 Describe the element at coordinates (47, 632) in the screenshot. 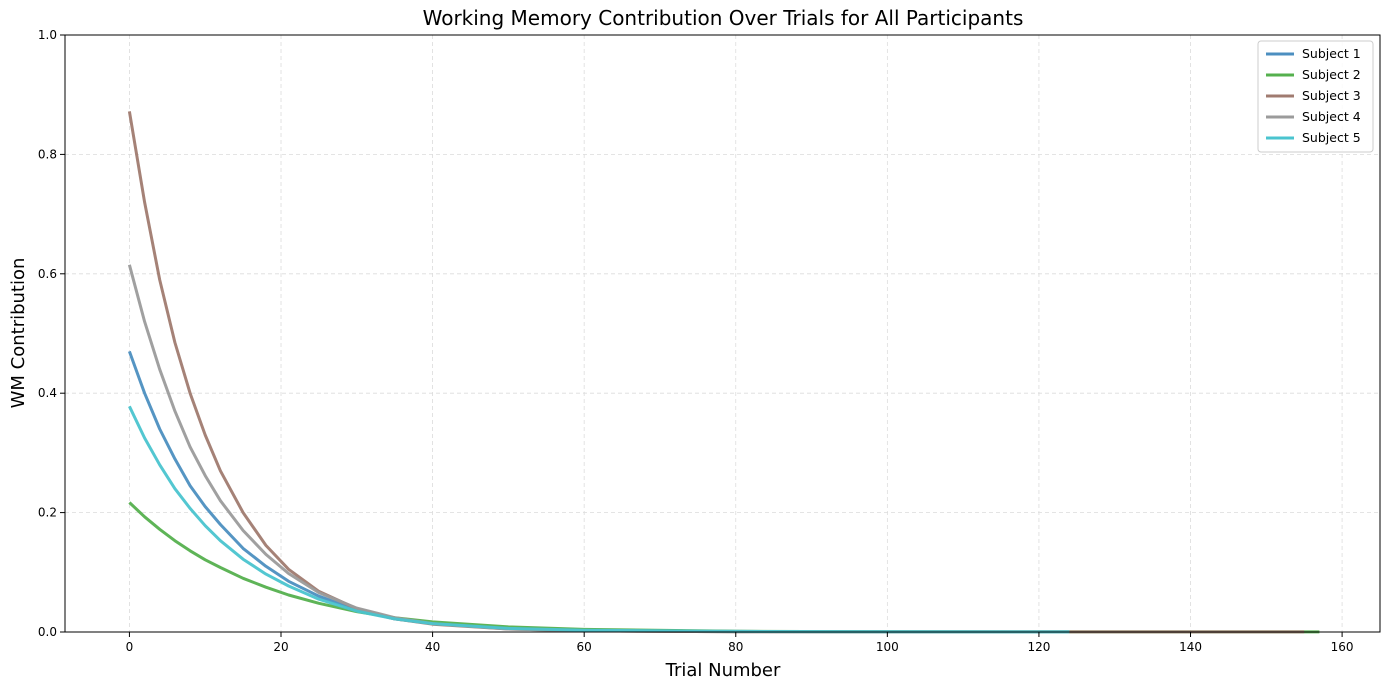

I see `y-tick-label: 0.0` at that location.